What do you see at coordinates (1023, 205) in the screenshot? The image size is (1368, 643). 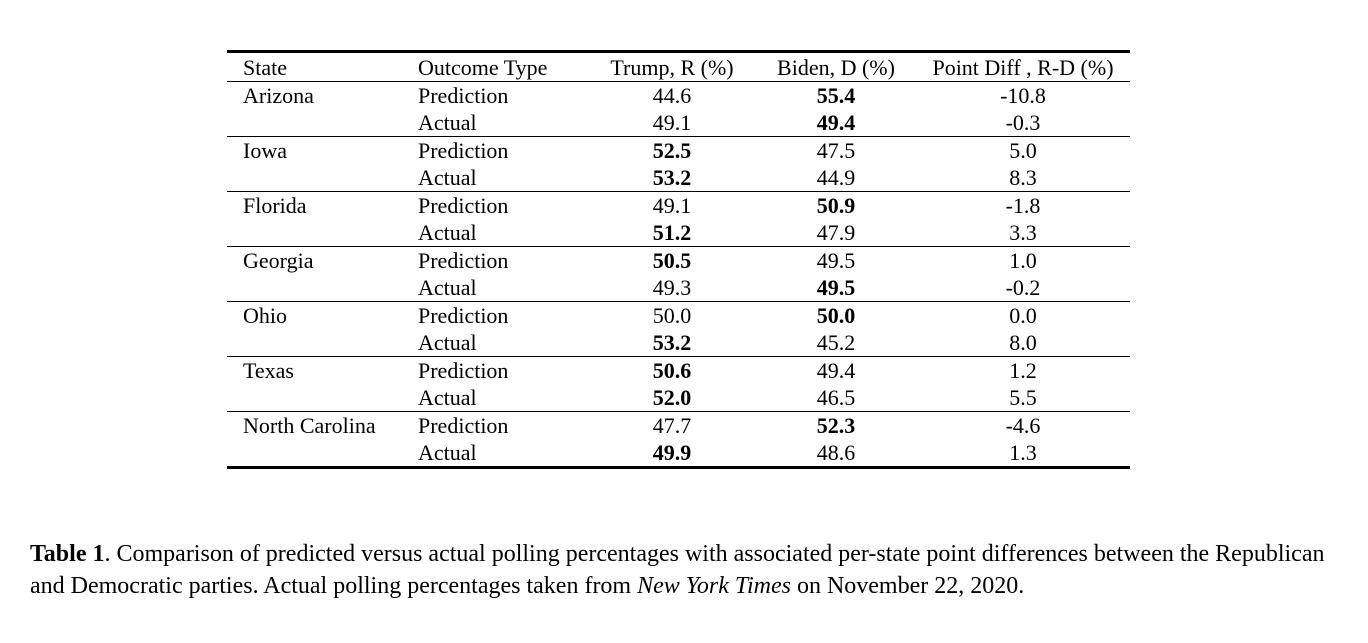 I see `point-diff-cell: -1.8` at bounding box center [1023, 205].